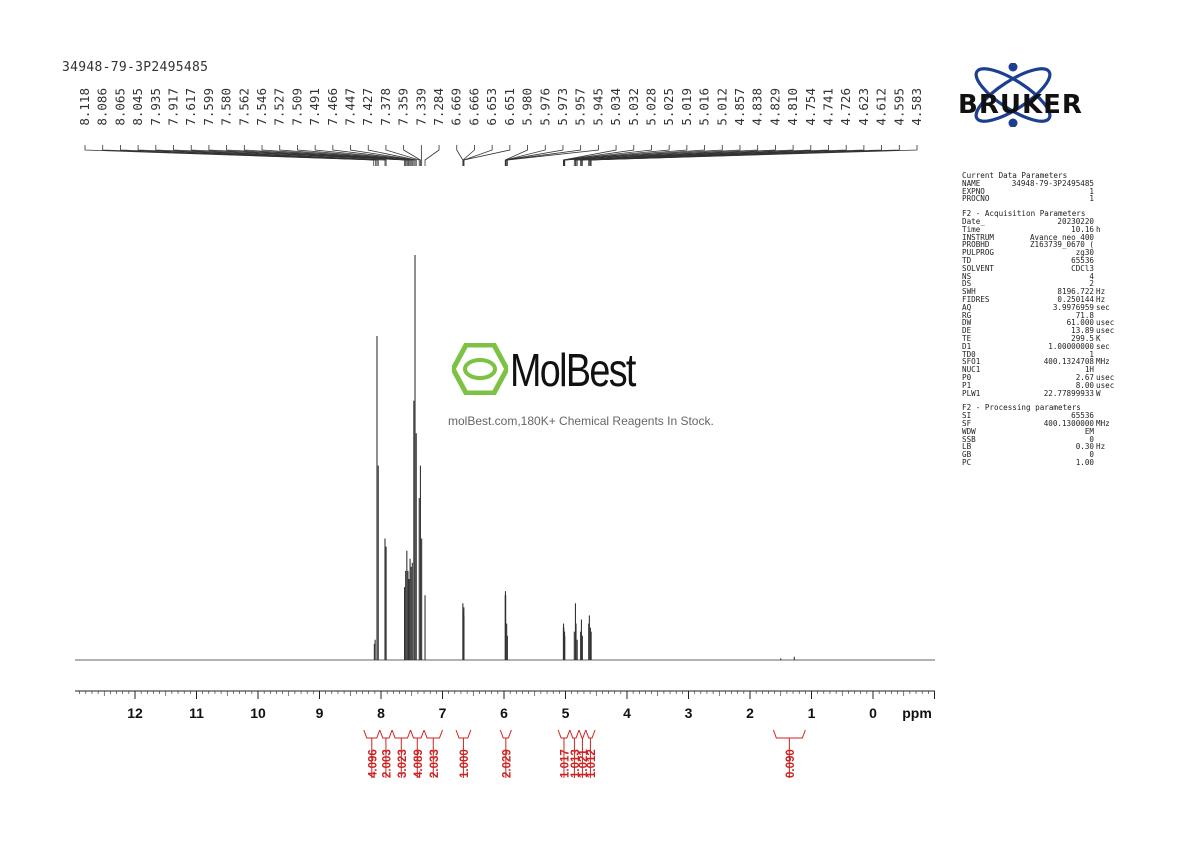 This screenshot has height=842, width=1190. What do you see at coordinates (792, 107) in the screenshot?
I see `peak-label: 4.810` at bounding box center [792, 107].